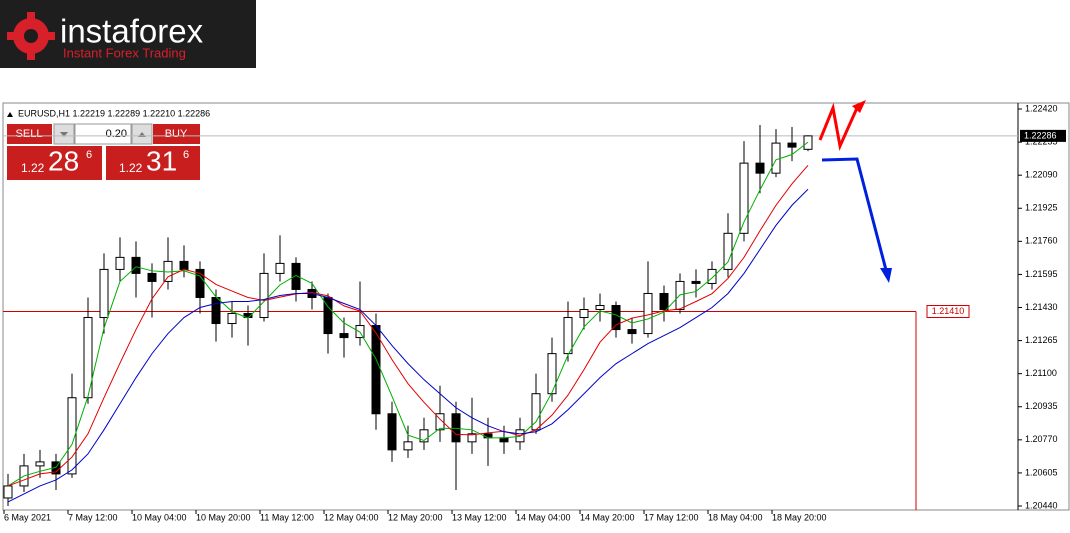 Image resolution: width=1070 pixels, height=533 pixels. Describe the element at coordinates (186, 155) in the screenshot. I see `buy-fraction: 6` at that location.